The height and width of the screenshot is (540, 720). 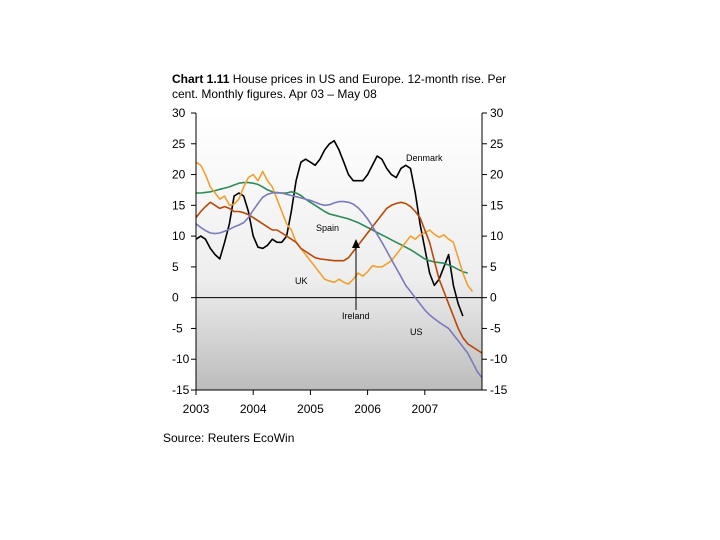 What do you see at coordinates (179, 236) in the screenshot?
I see `y-tick-label-left: 10` at bounding box center [179, 236].